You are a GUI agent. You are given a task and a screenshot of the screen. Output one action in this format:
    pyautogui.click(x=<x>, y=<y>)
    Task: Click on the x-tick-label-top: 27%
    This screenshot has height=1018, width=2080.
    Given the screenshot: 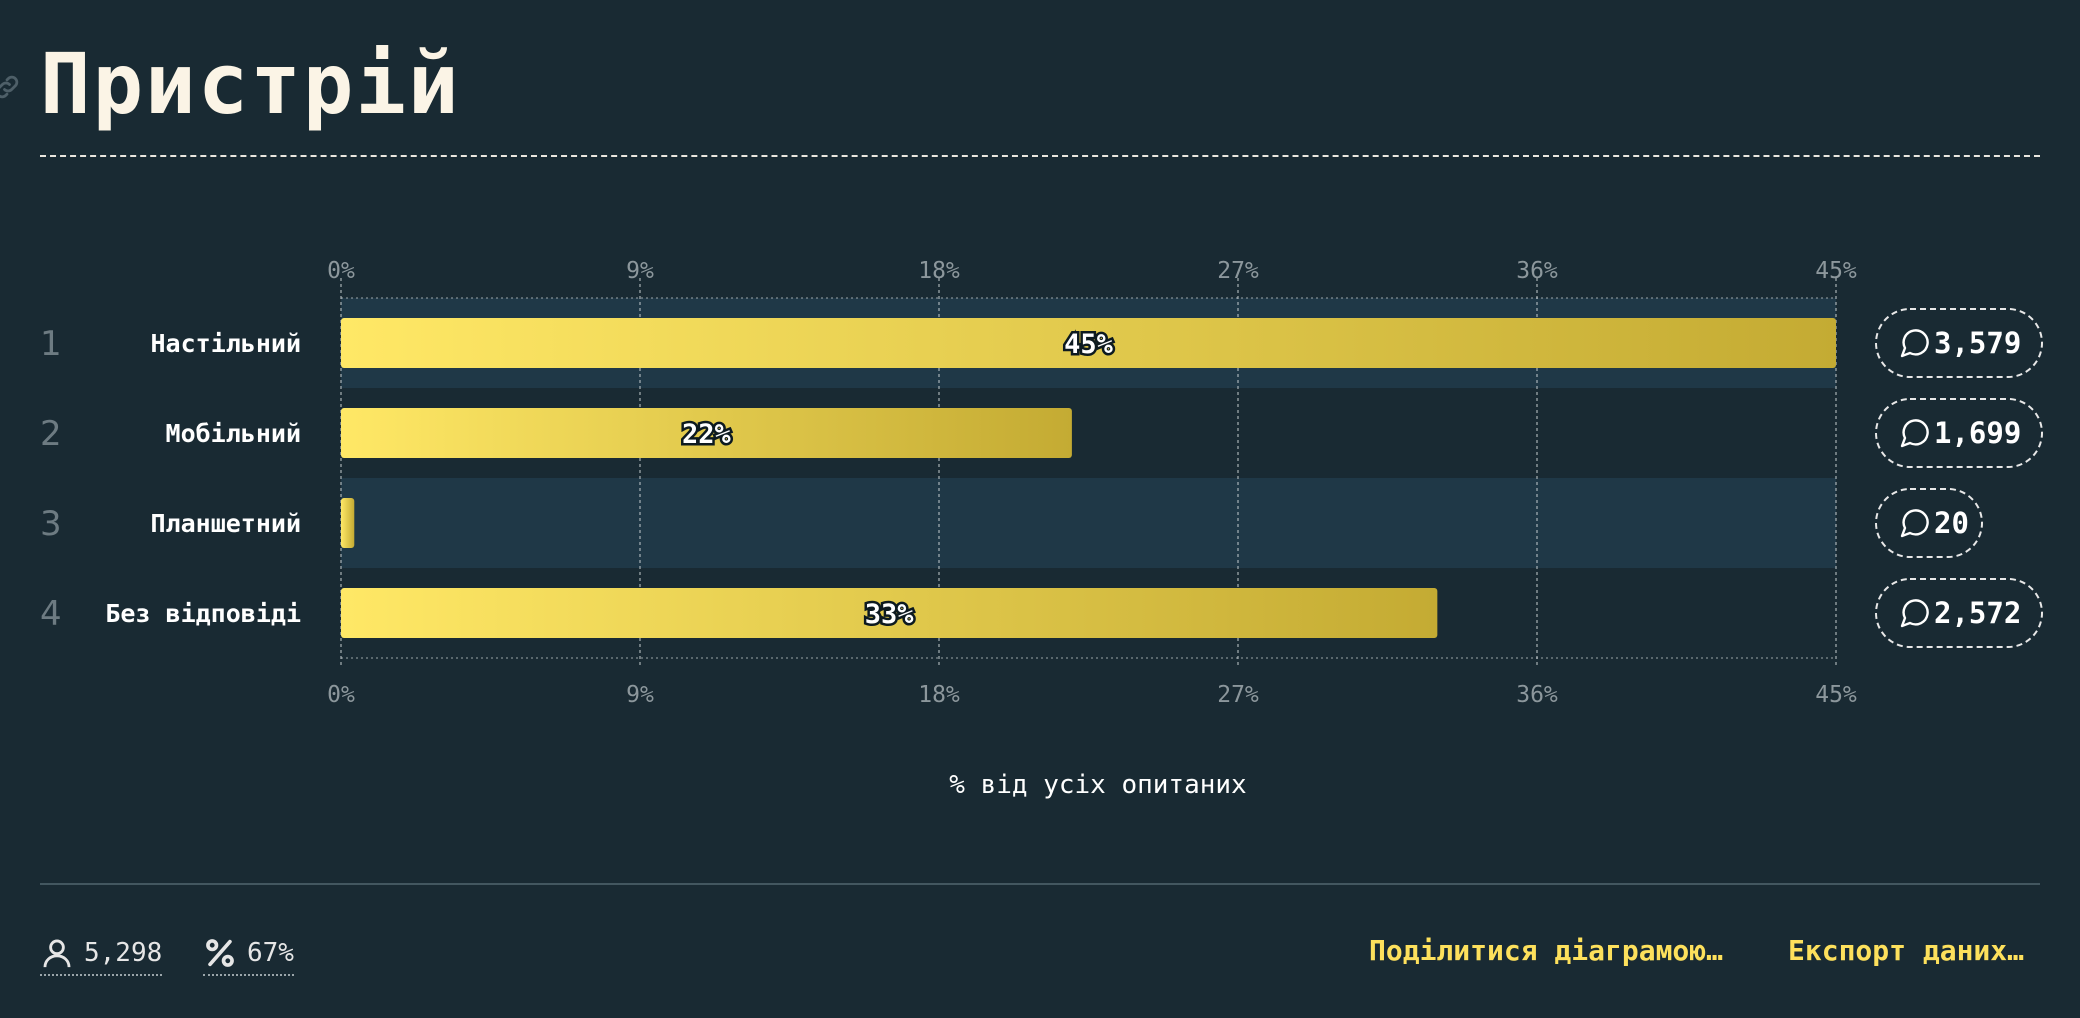 What is the action you would take?
    pyautogui.click(x=1238, y=271)
    